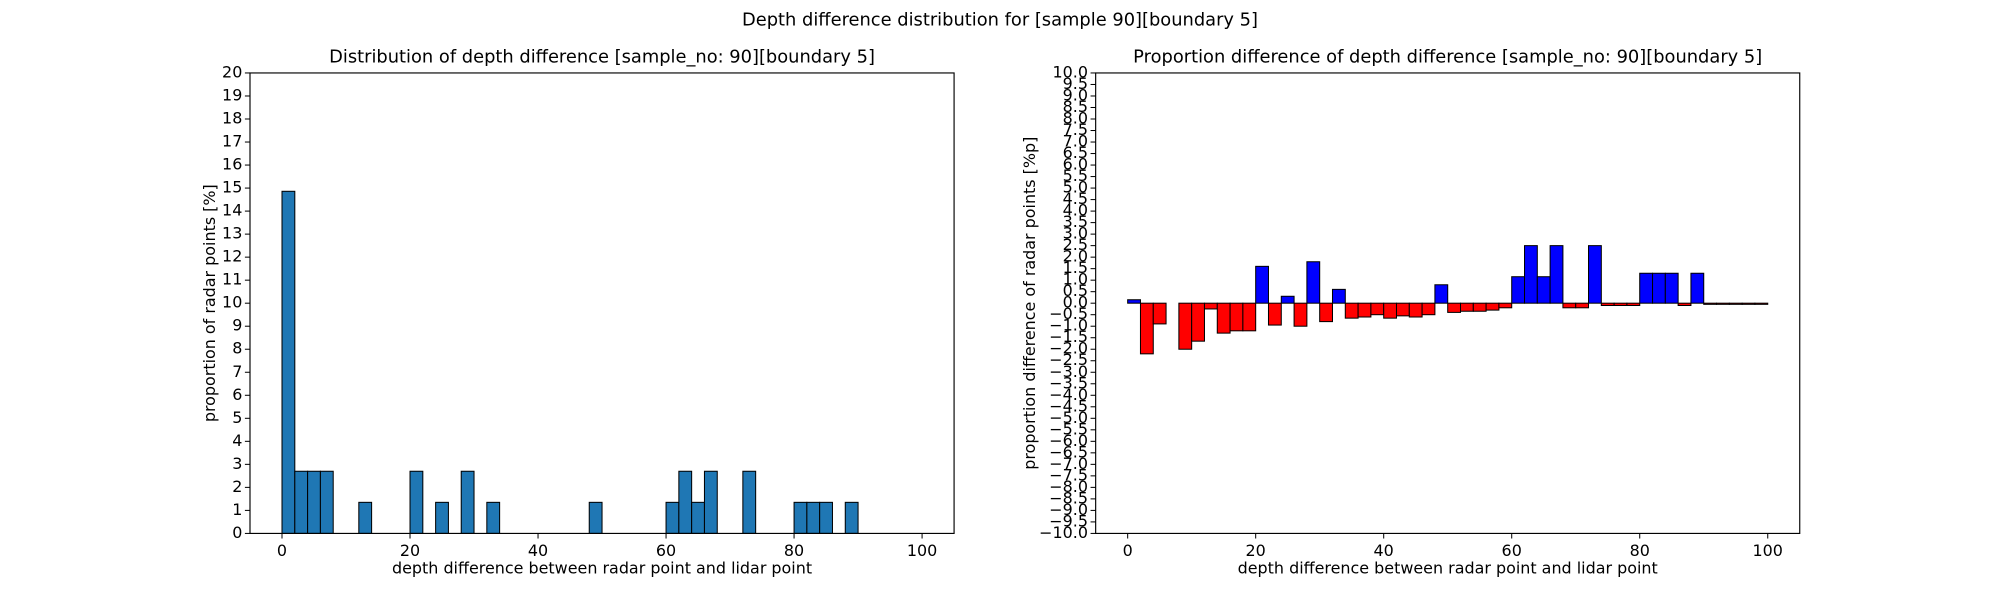 This screenshot has width=2000, height=600. Describe the element at coordinates (1256, 550) in the screenshot. I see `x-tick-label: 20` at that location.